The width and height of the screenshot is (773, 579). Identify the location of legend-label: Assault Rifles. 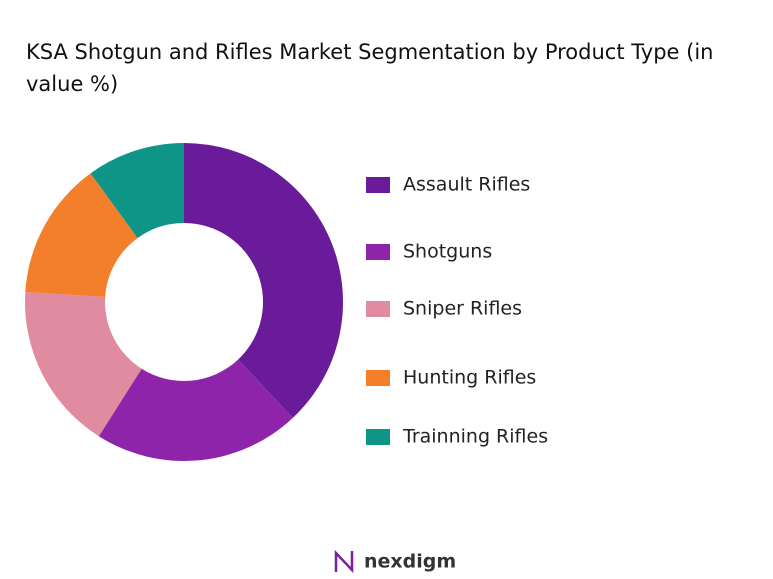
(466, 185).